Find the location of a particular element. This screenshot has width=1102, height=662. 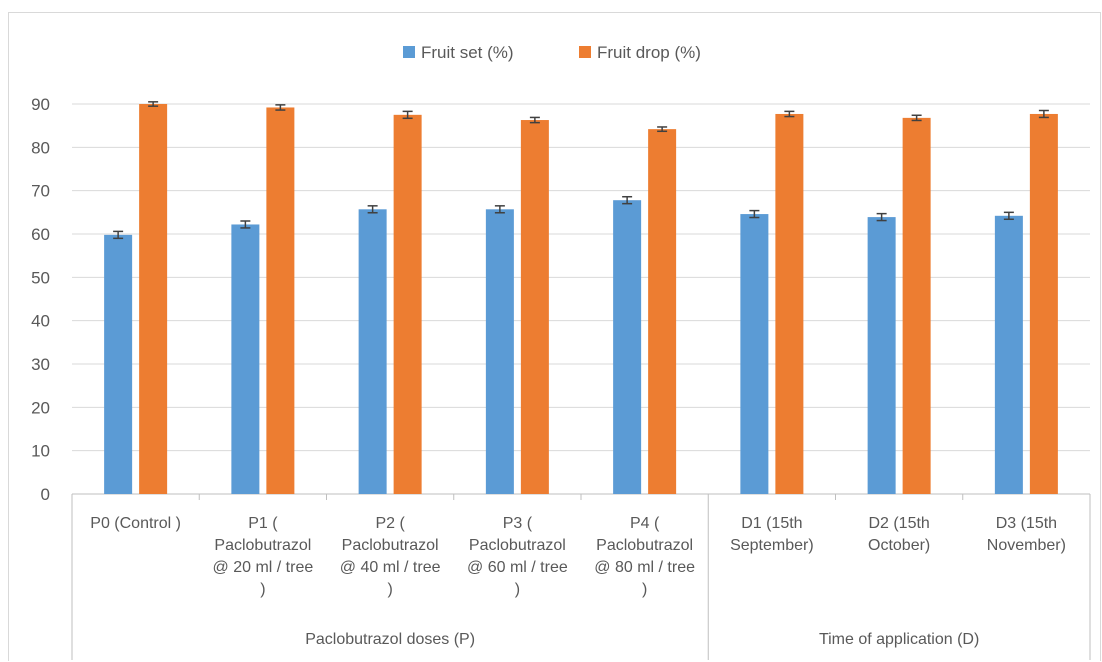

x-tick-label: September) is located at coordinates (772, 545).